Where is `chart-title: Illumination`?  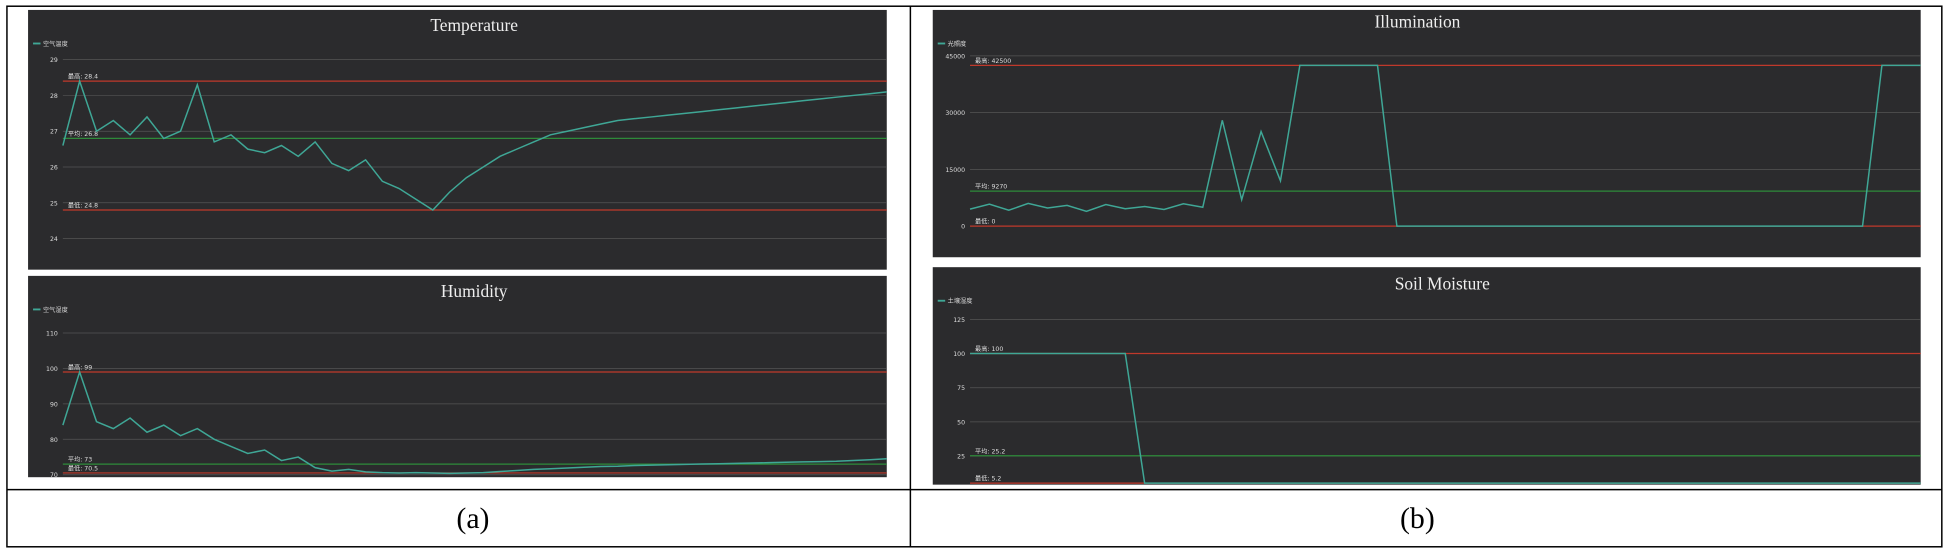 chart-title: Illumination is located at coordinates (1417, 21).